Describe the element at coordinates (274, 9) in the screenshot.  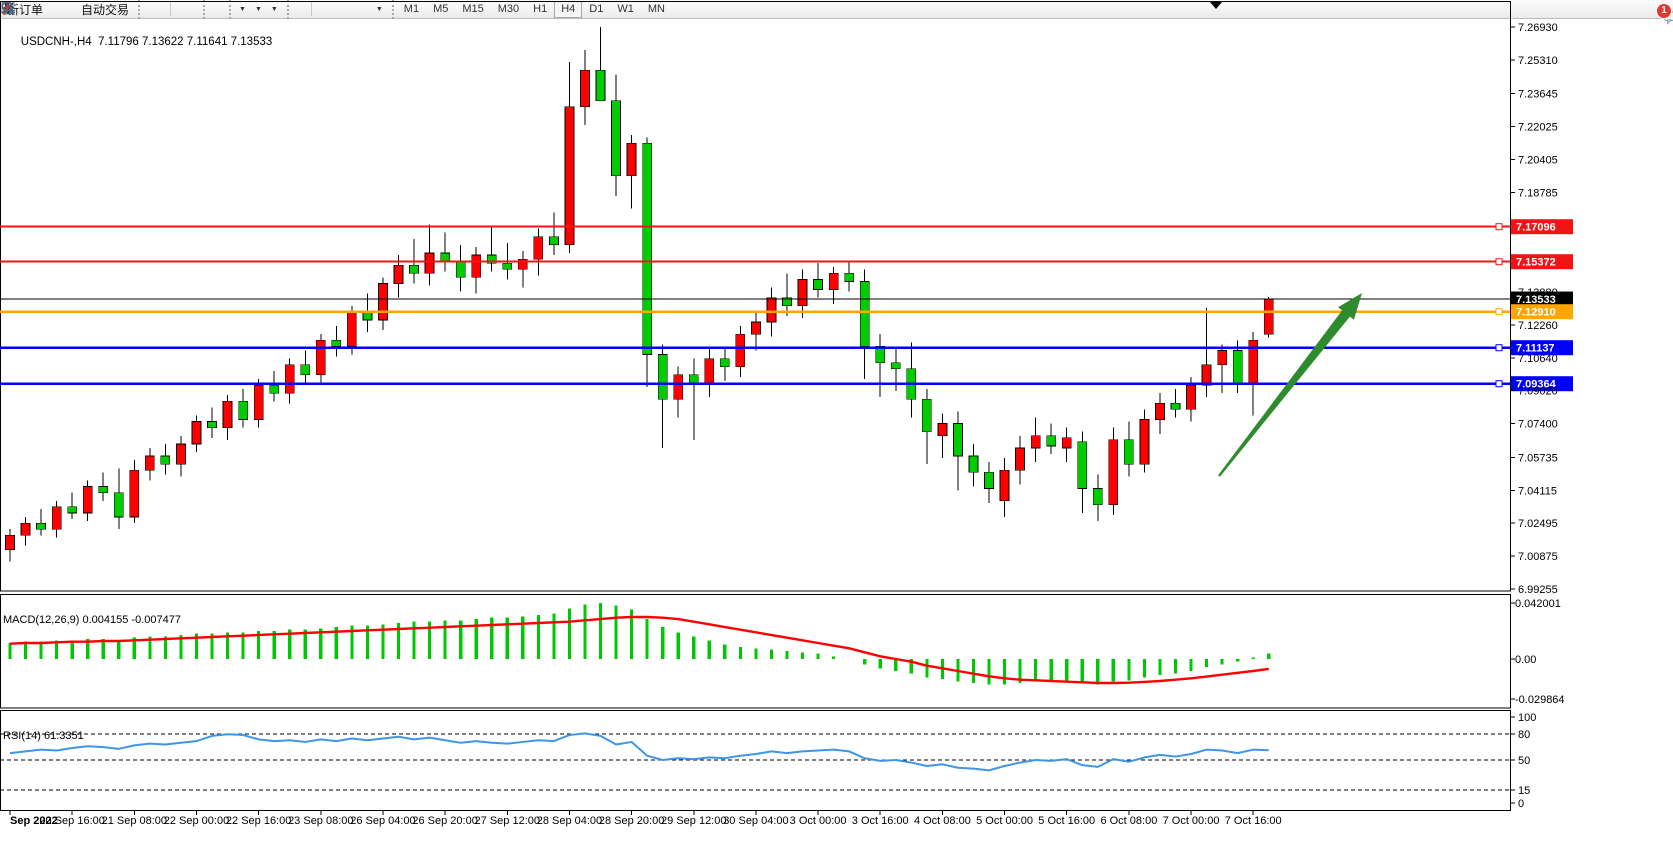
I see `chevron-down-icon: ▼` at that location.